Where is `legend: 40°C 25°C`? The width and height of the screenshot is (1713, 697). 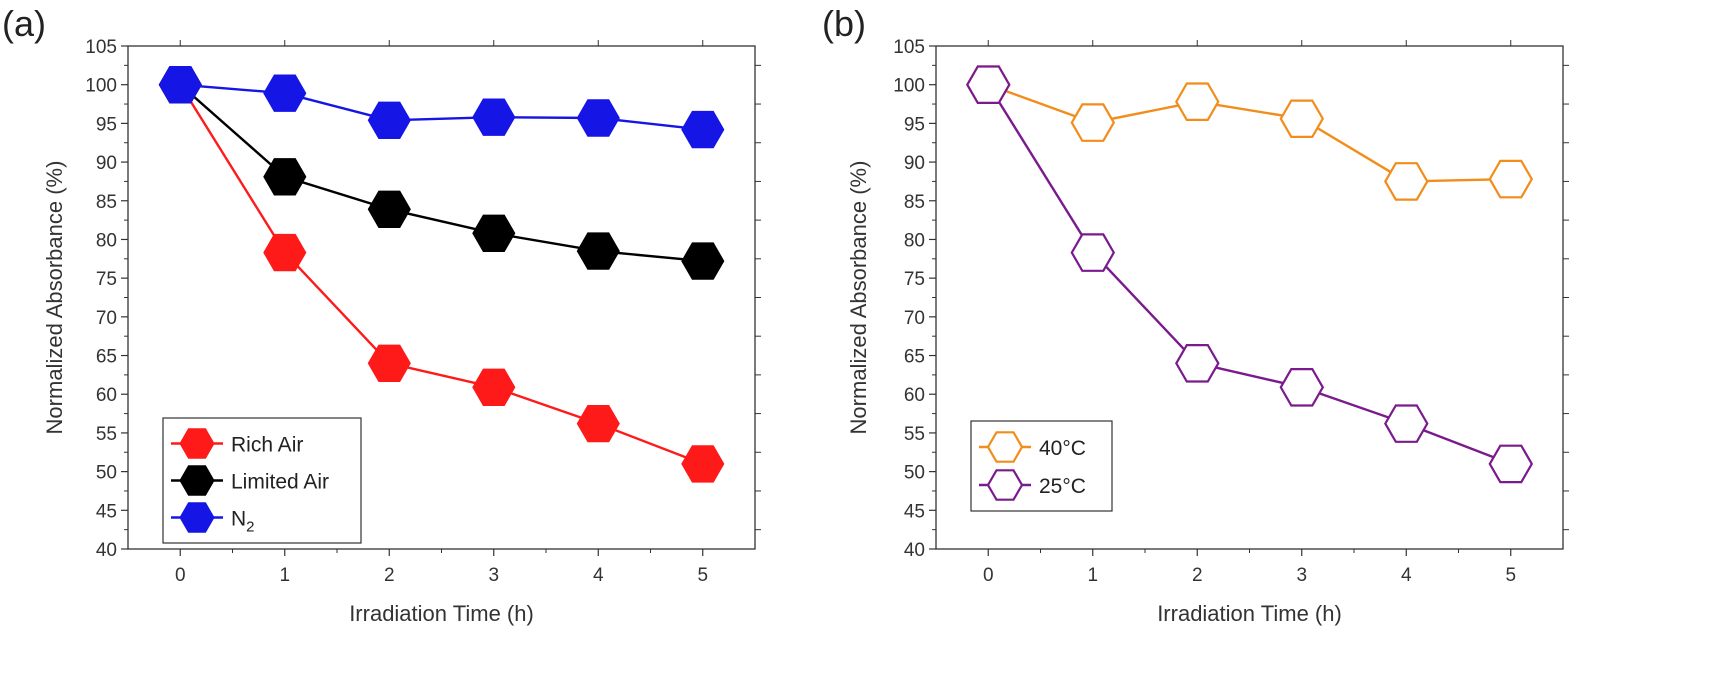 legend: 40°C 25°C is located at coordinates (1041, 466).